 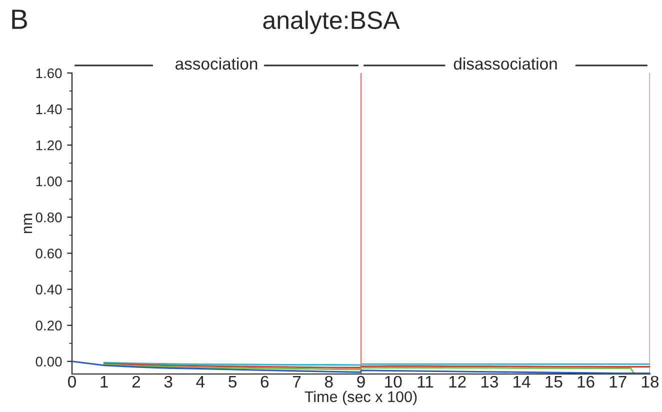 I want to click on x-tick-label: 12, so click(x=457, y=382).